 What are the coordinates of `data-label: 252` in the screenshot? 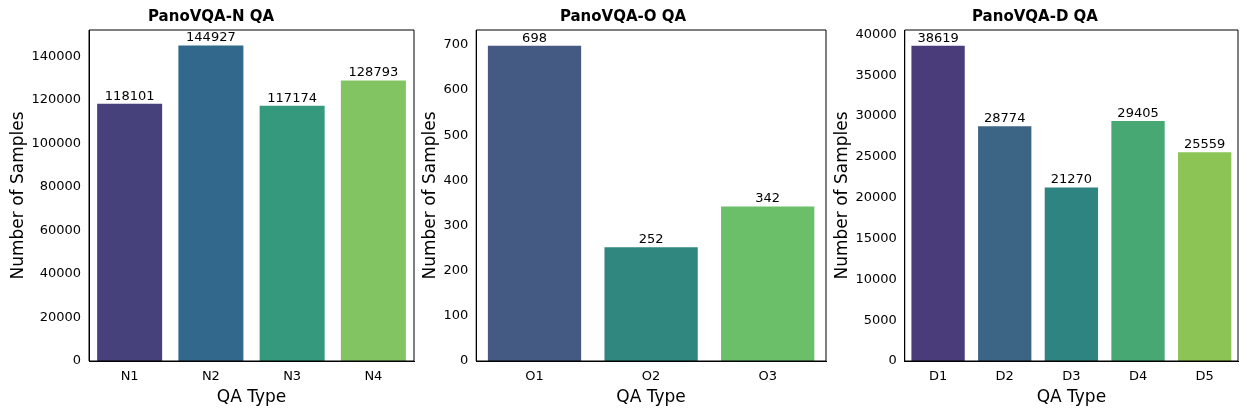 It's located at (651, 239).